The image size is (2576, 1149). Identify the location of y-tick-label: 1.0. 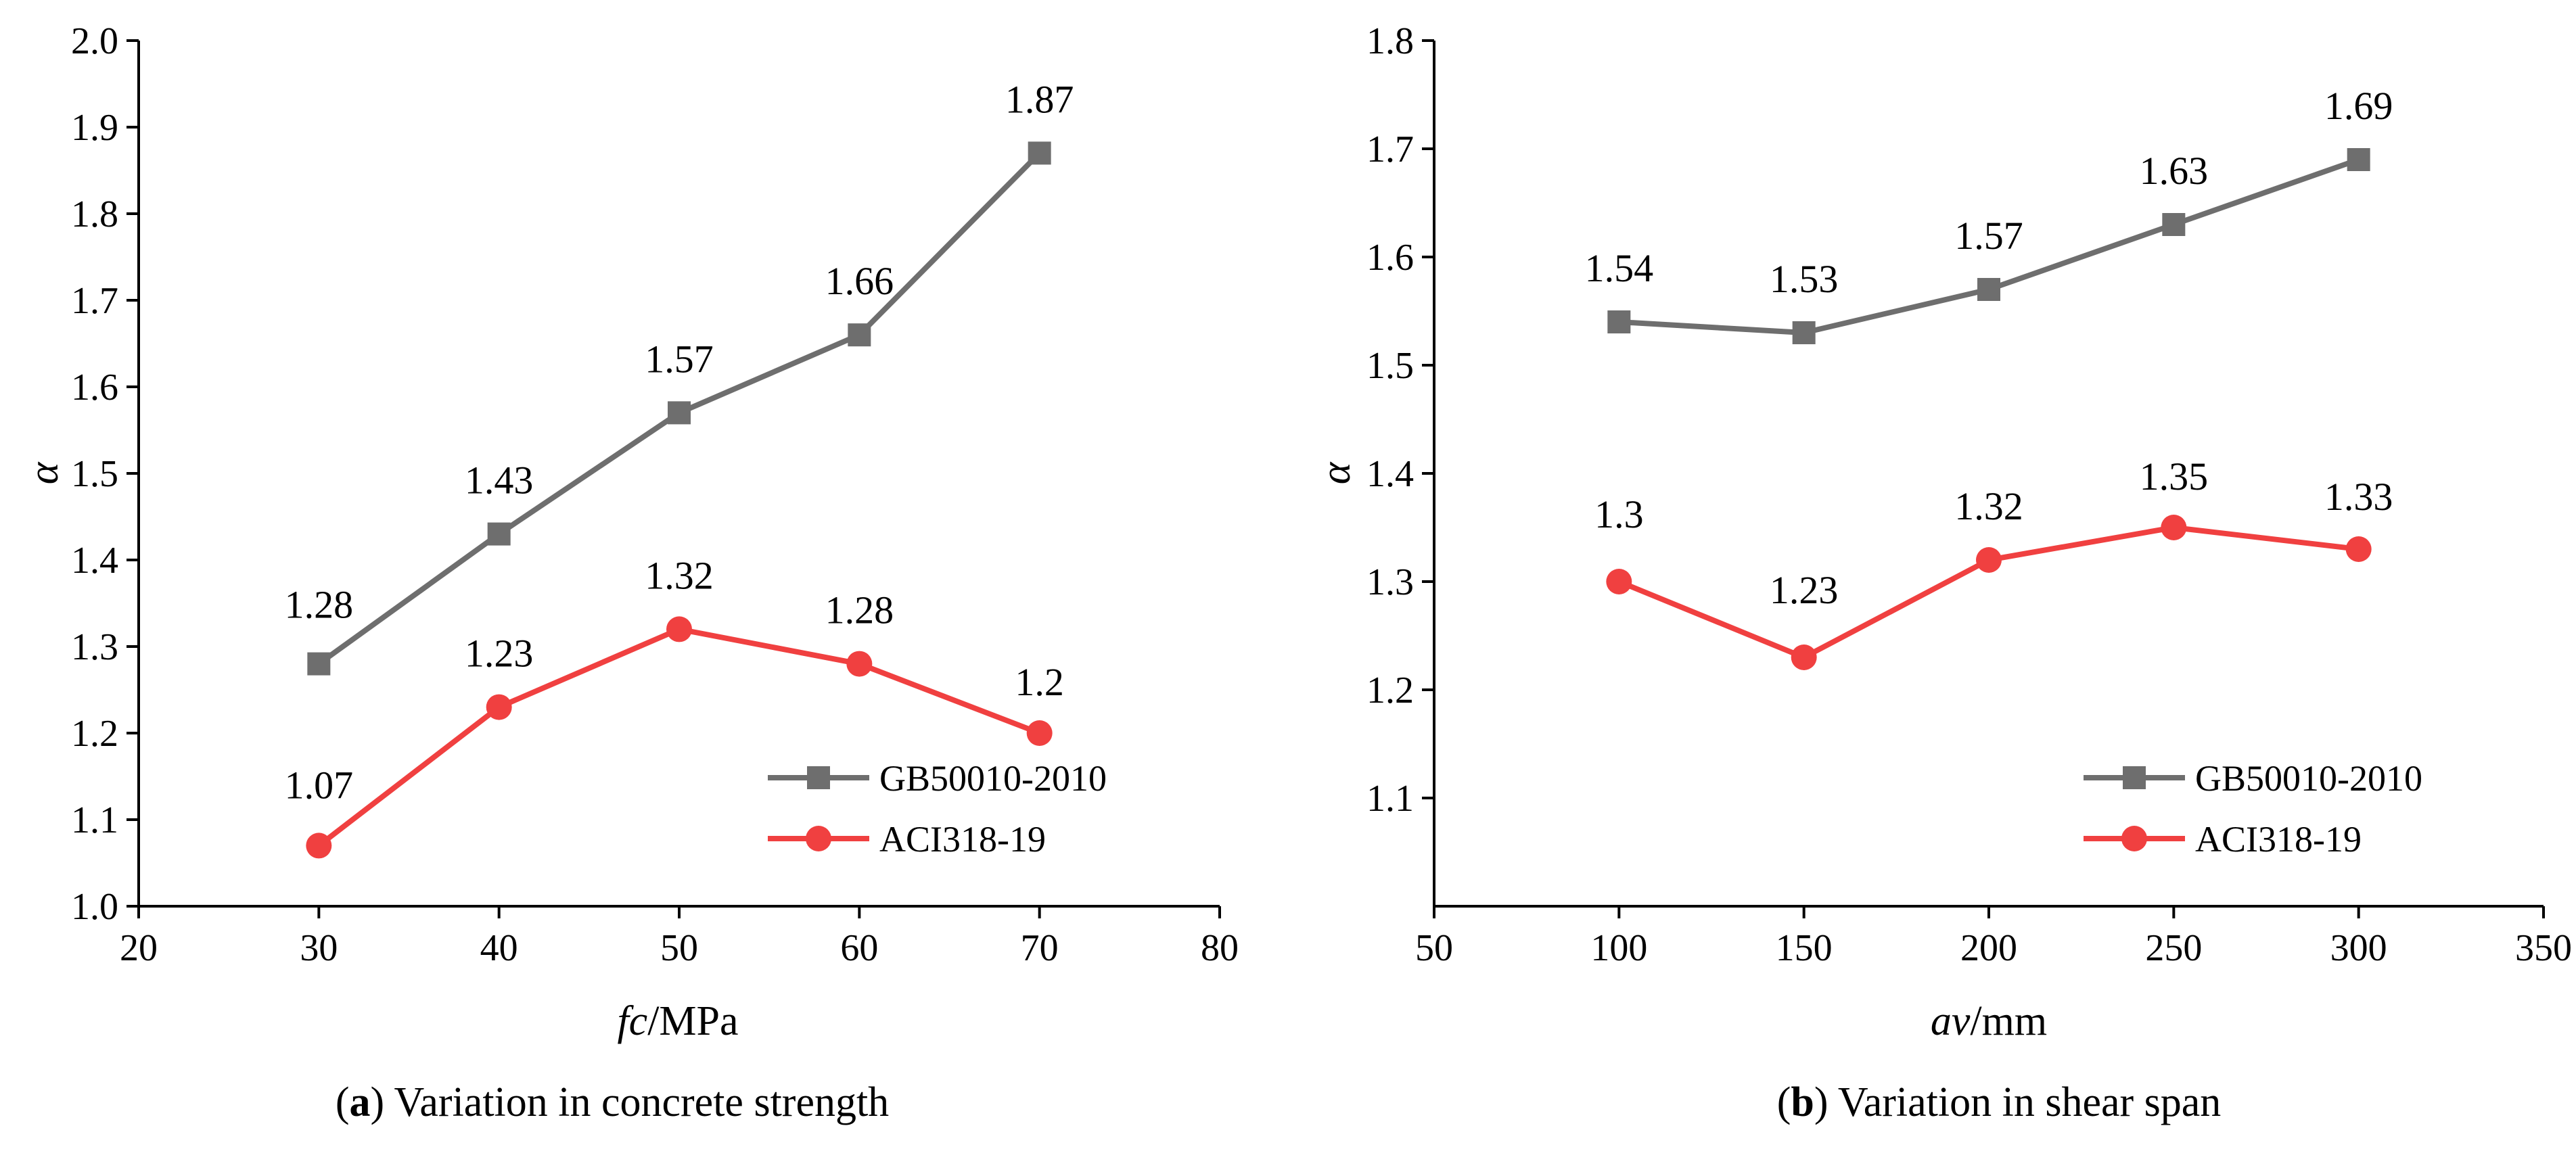
(94, 907).